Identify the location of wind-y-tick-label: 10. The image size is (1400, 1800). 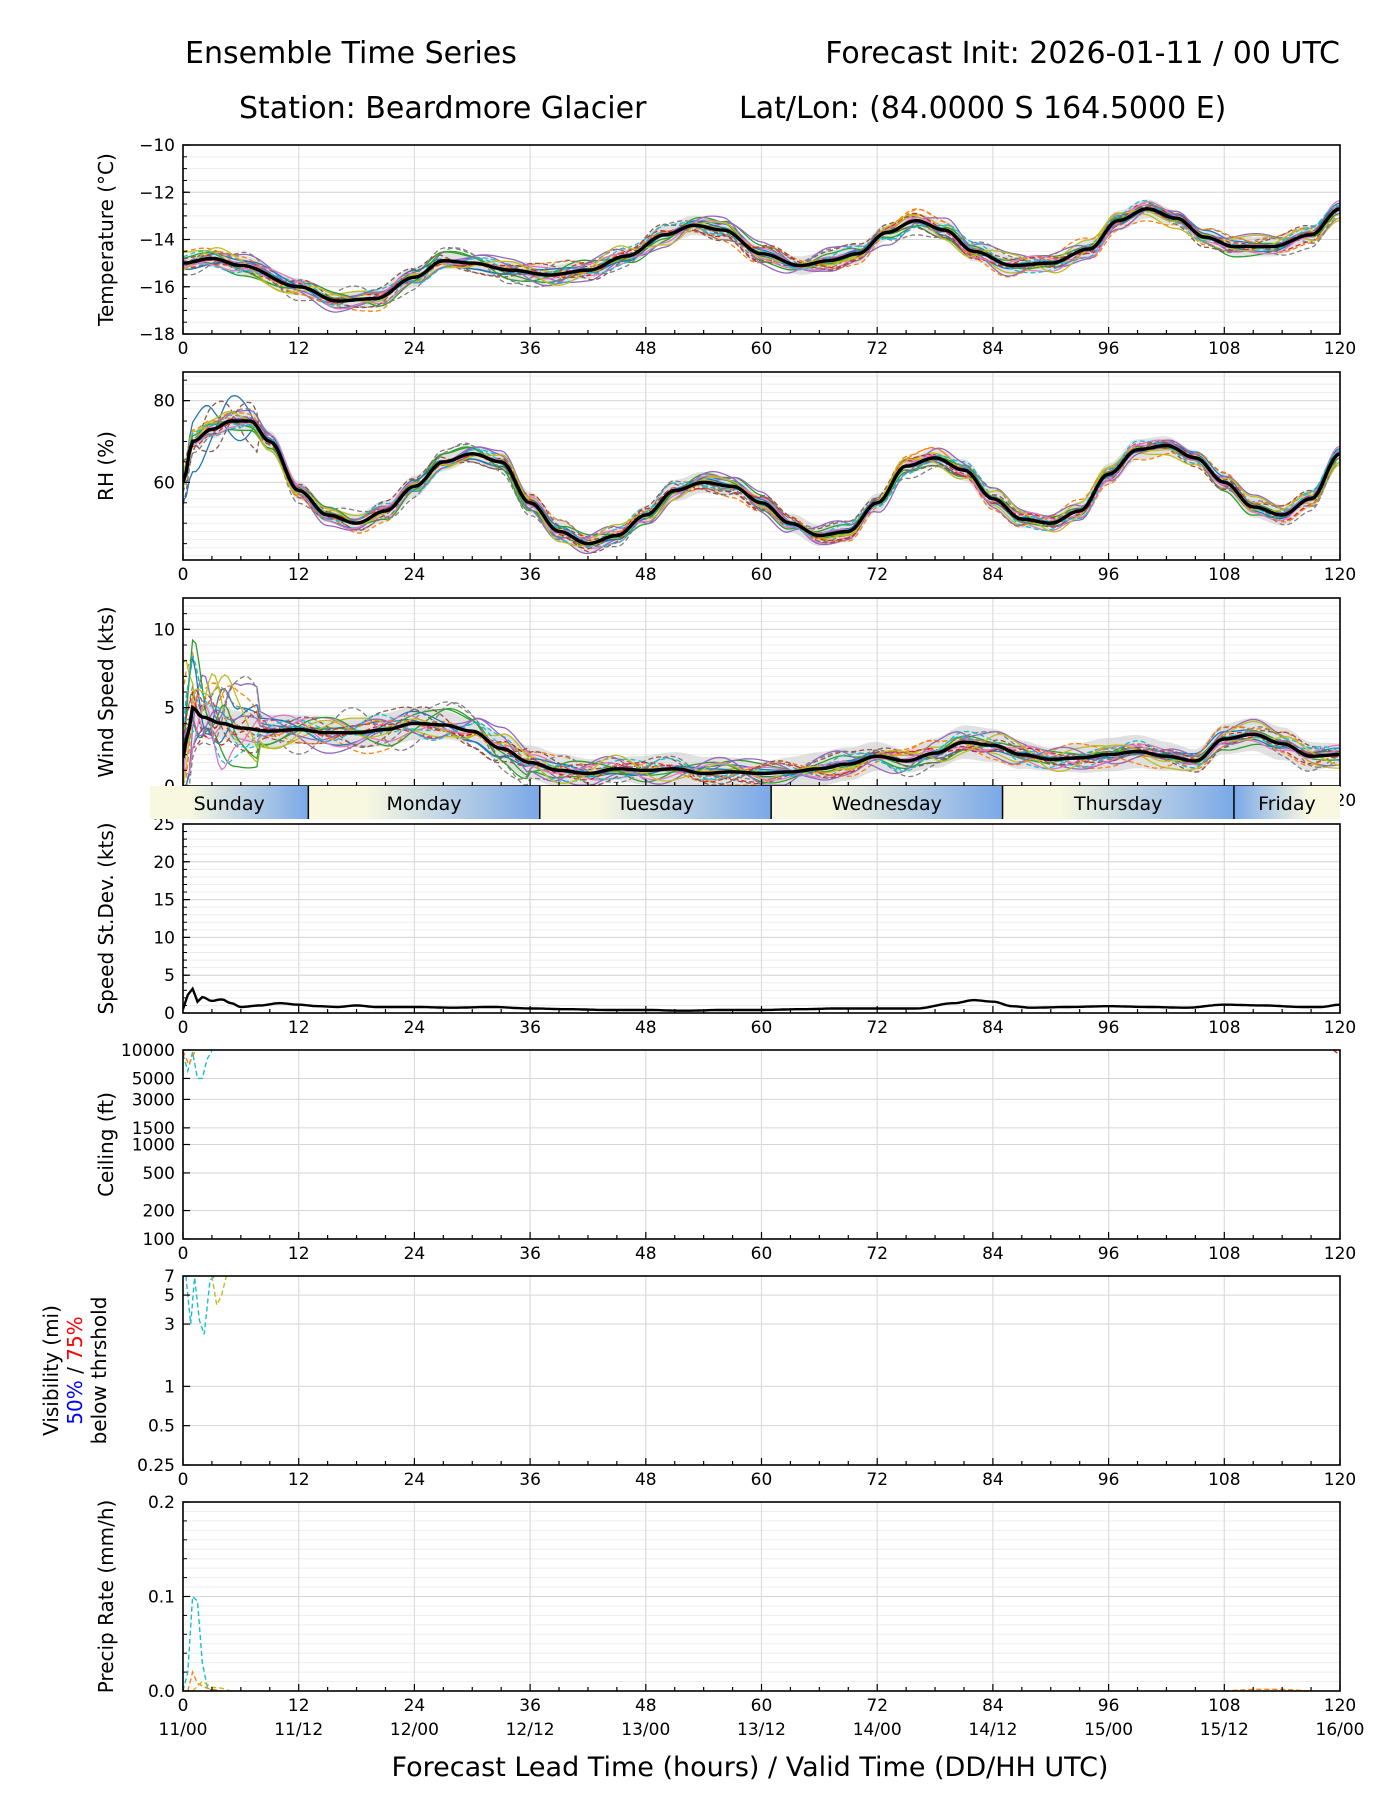
(164, 630).